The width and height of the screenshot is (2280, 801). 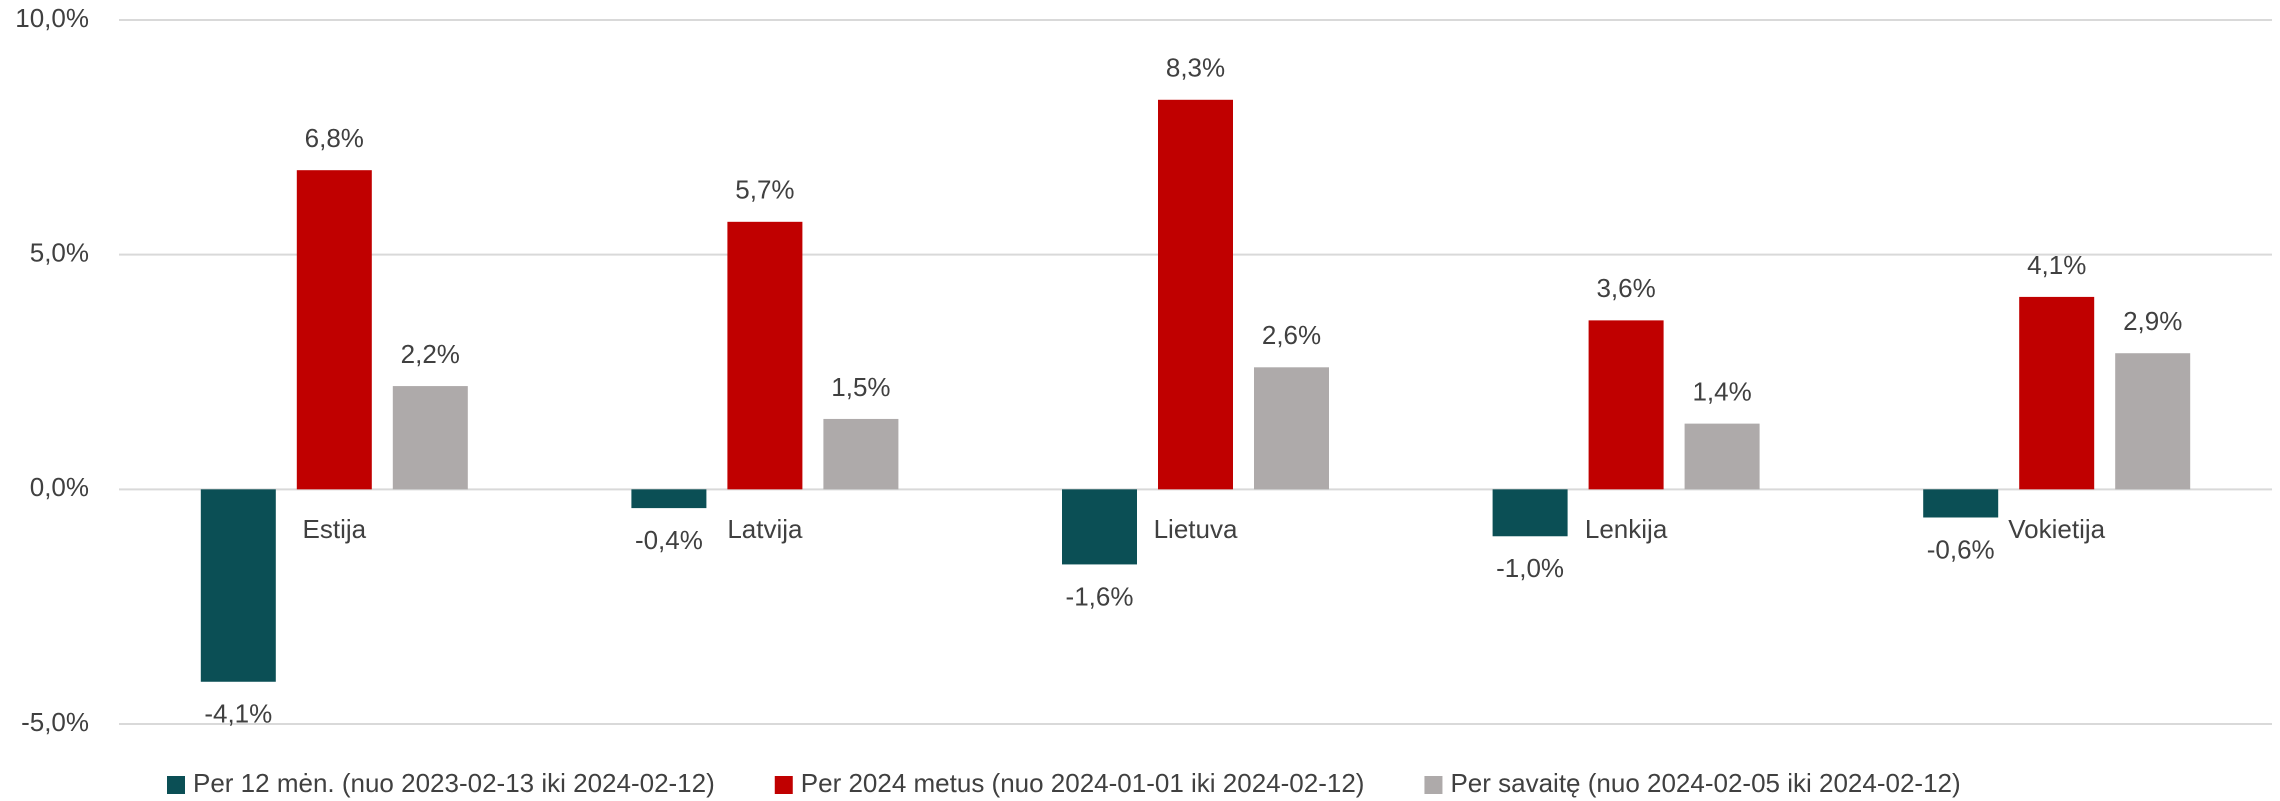 I want to click on data-label: -0,6%, so click(x=1961, y=549).